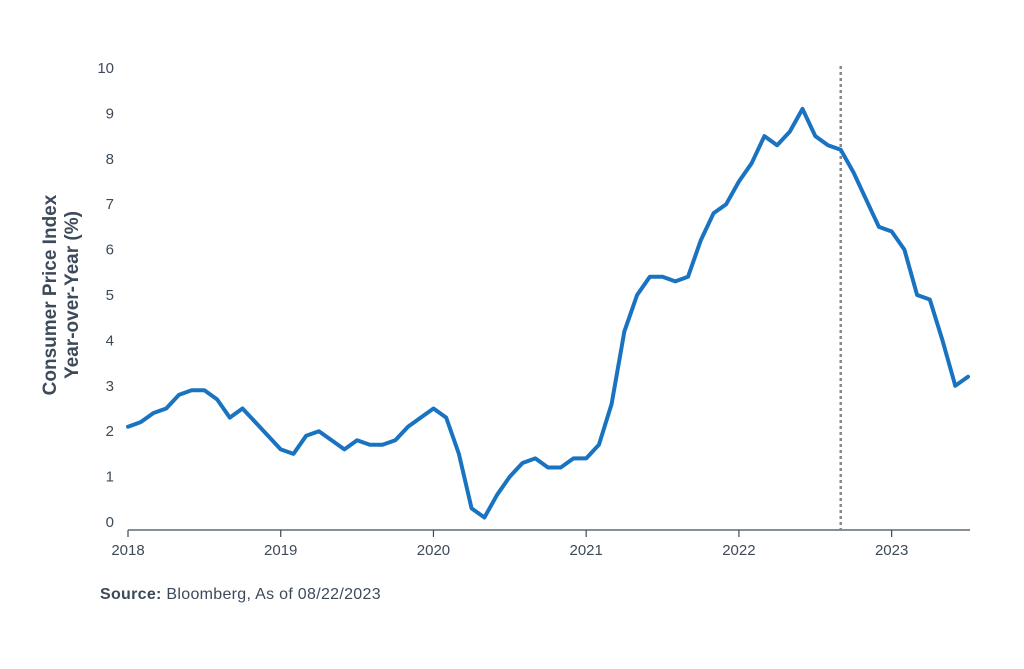  I want to click on y-tick-label: 2, so click(110, 431).